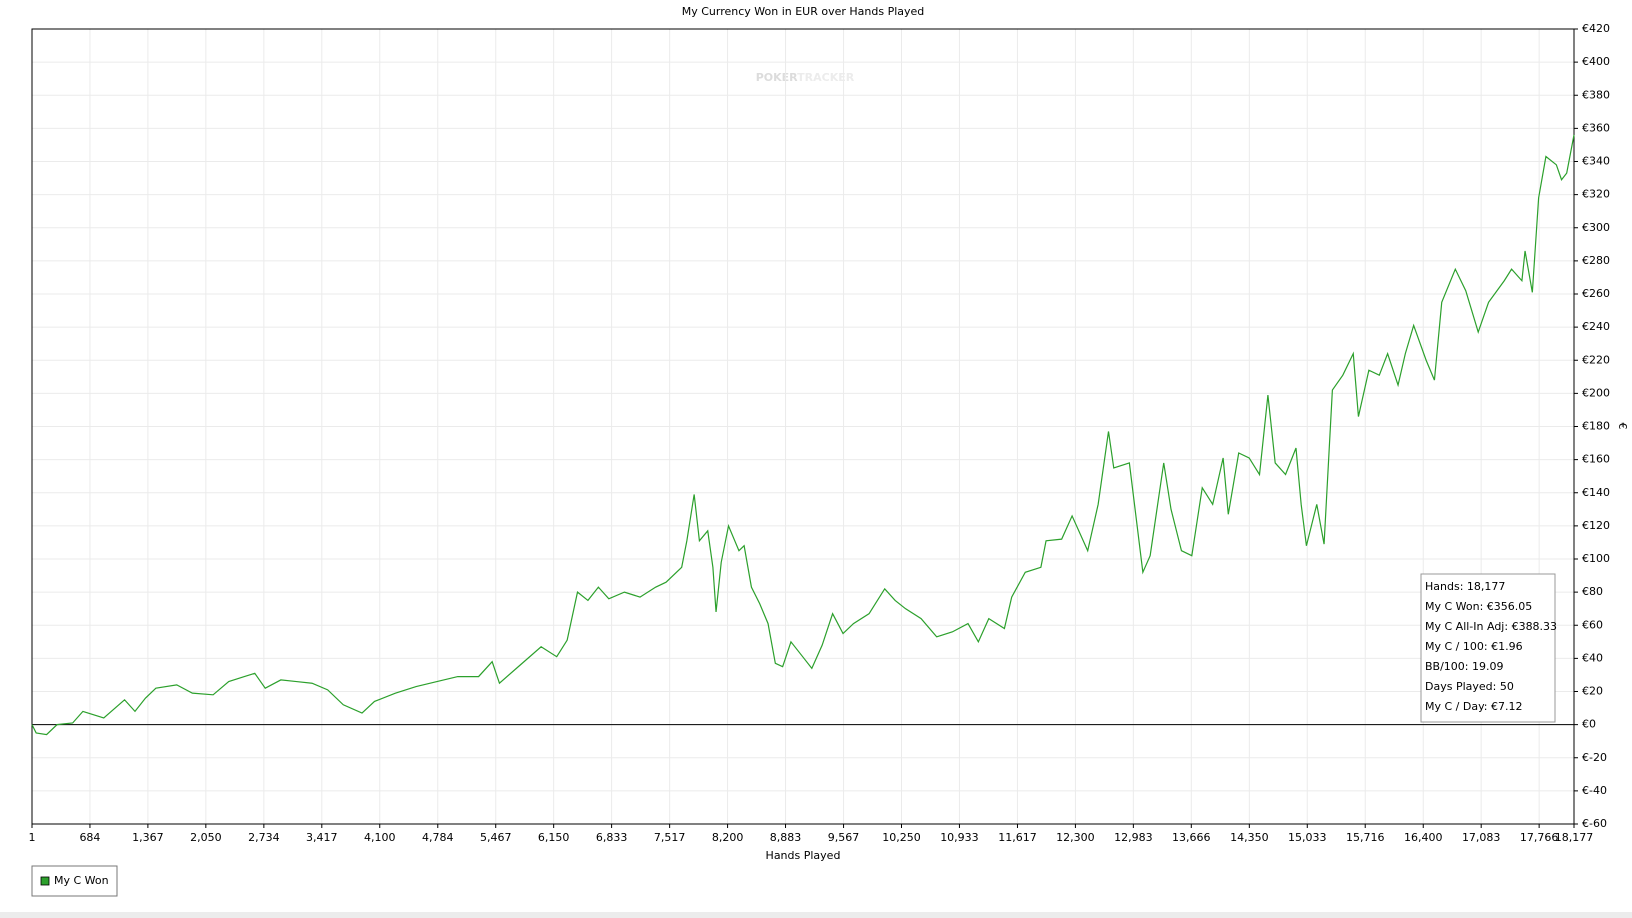 The image size is (1632, 918). What do you see at coordinates (1539, 837) in the screenshot?
I see `x-tick-label: 17,766` at bounding box center [1539, 837].